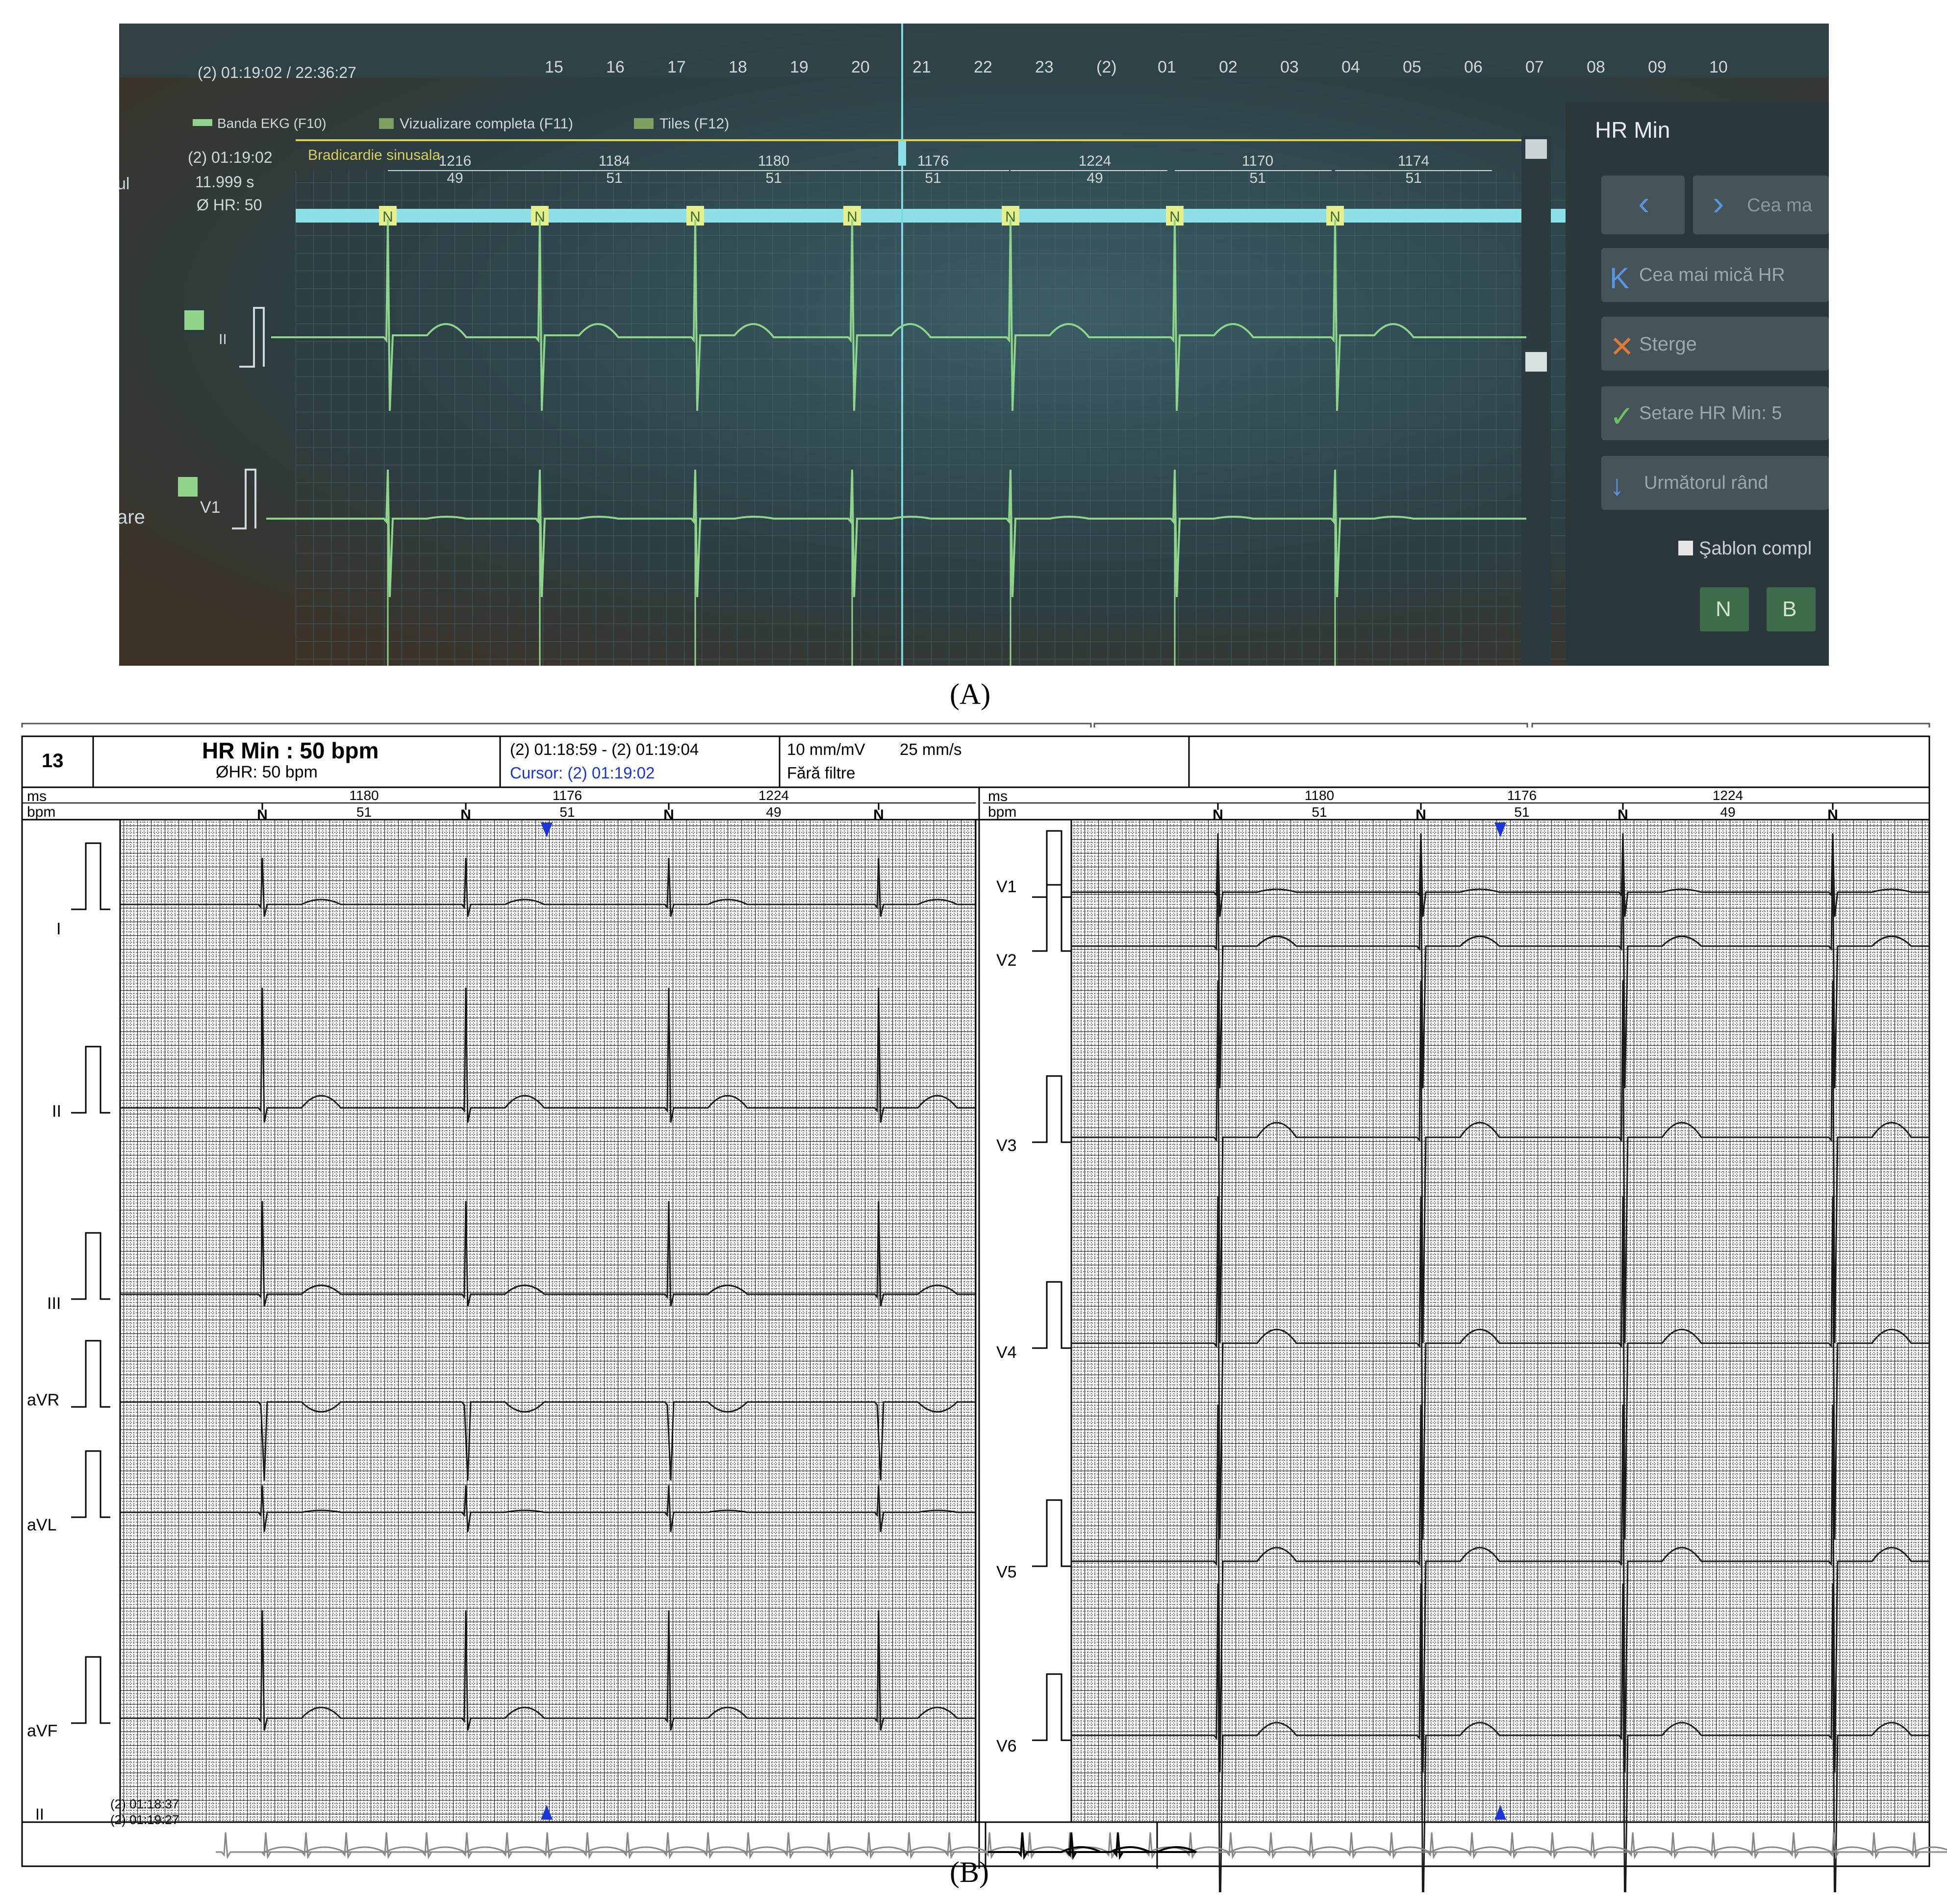  What do you see at coordinates (644, 123) in the screenshot?
I see `tiles-tab-icon` at bounding box center [644, 123].